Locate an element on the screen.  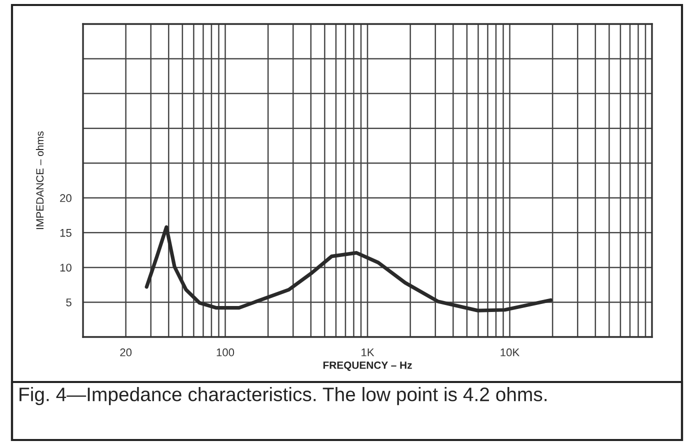
x-tick-label: 20 is located at coordinates (126, 352).